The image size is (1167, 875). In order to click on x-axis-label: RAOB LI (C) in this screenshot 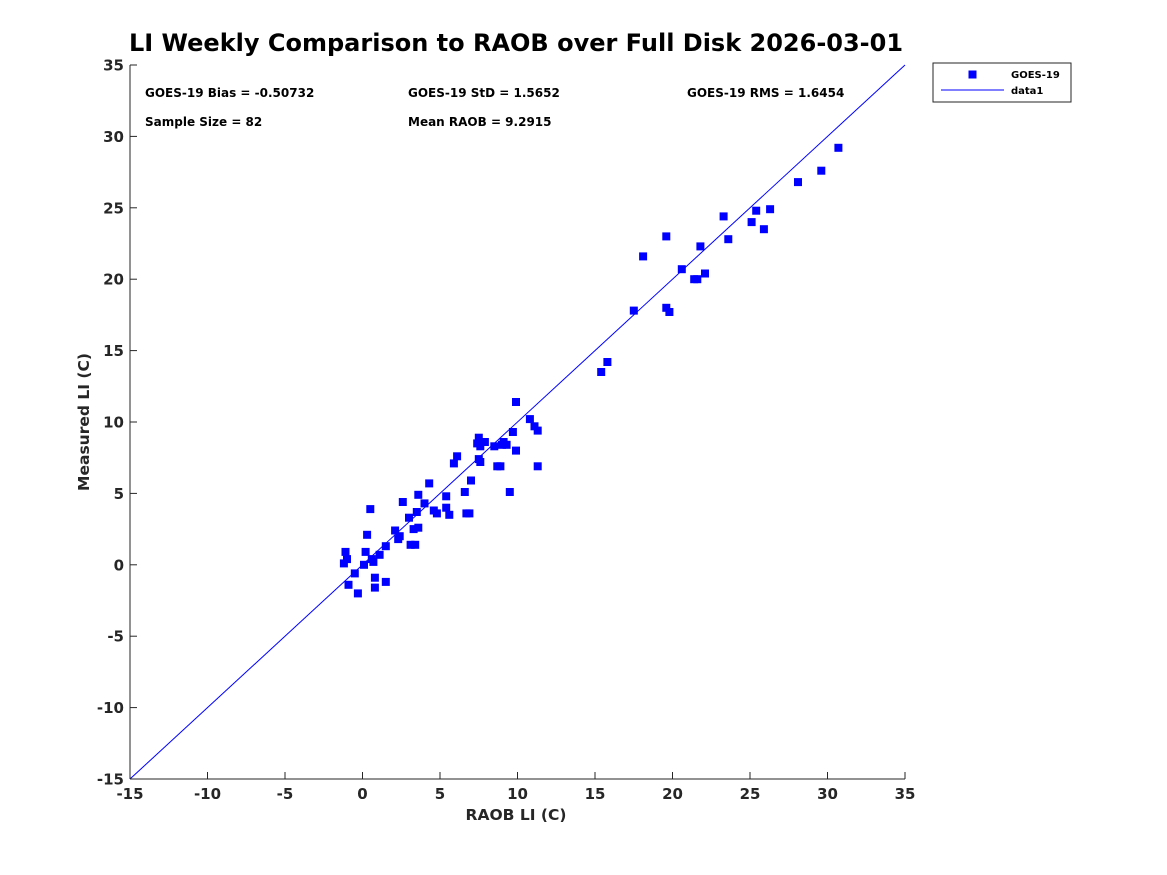, I will do `click(516, 815)`.